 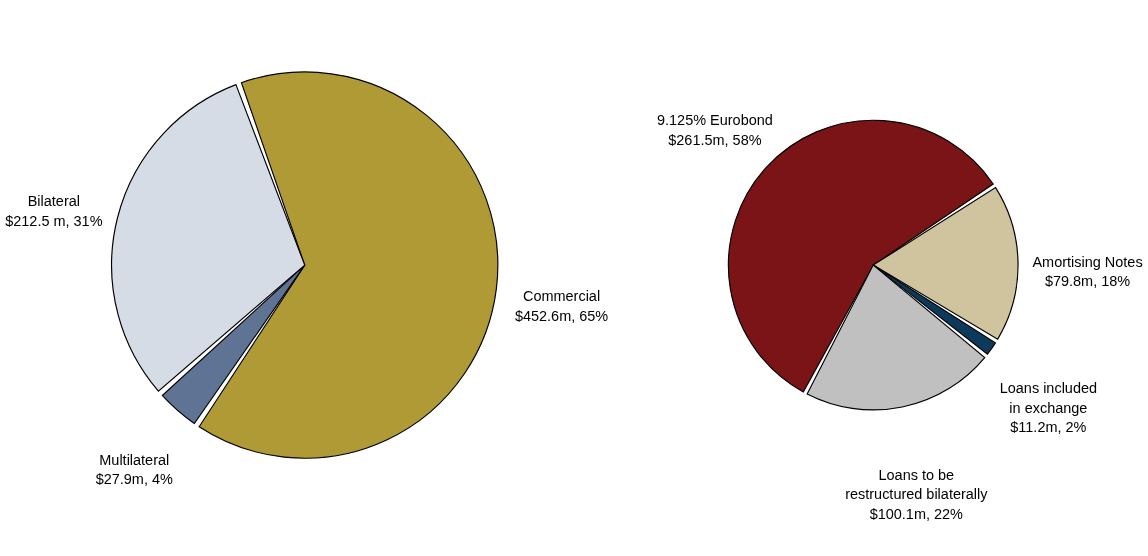 What do you see at coordinates (134, 478) in the screenshot?
I see `data-label: $27.9m, 4%` at bounding box center [134, 478].